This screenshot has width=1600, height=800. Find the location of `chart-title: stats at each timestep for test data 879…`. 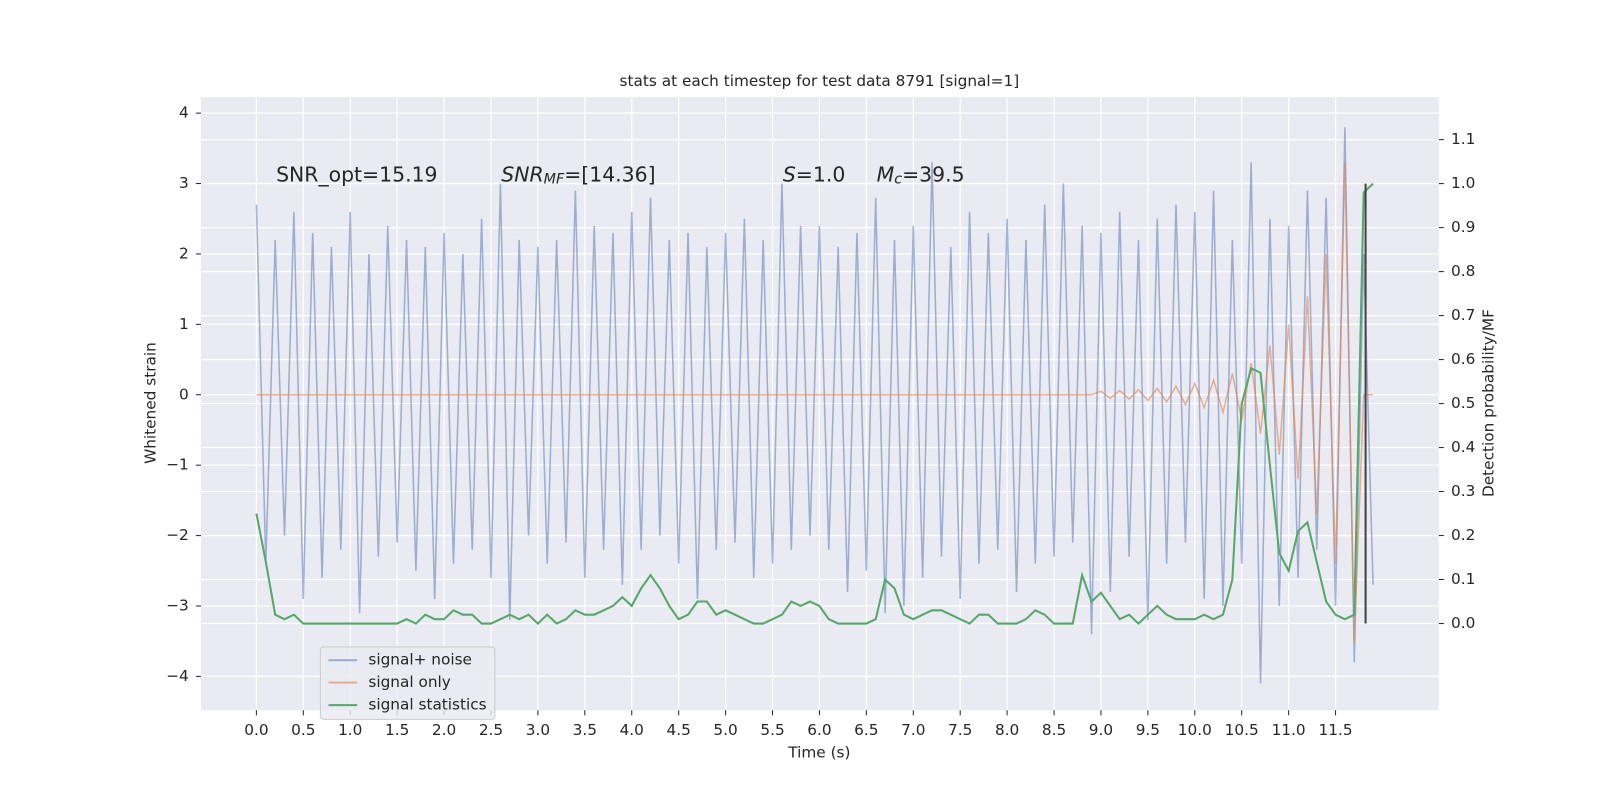

chart-title: stats at each timestep for test data 879… is located at coordinates (820, 81).